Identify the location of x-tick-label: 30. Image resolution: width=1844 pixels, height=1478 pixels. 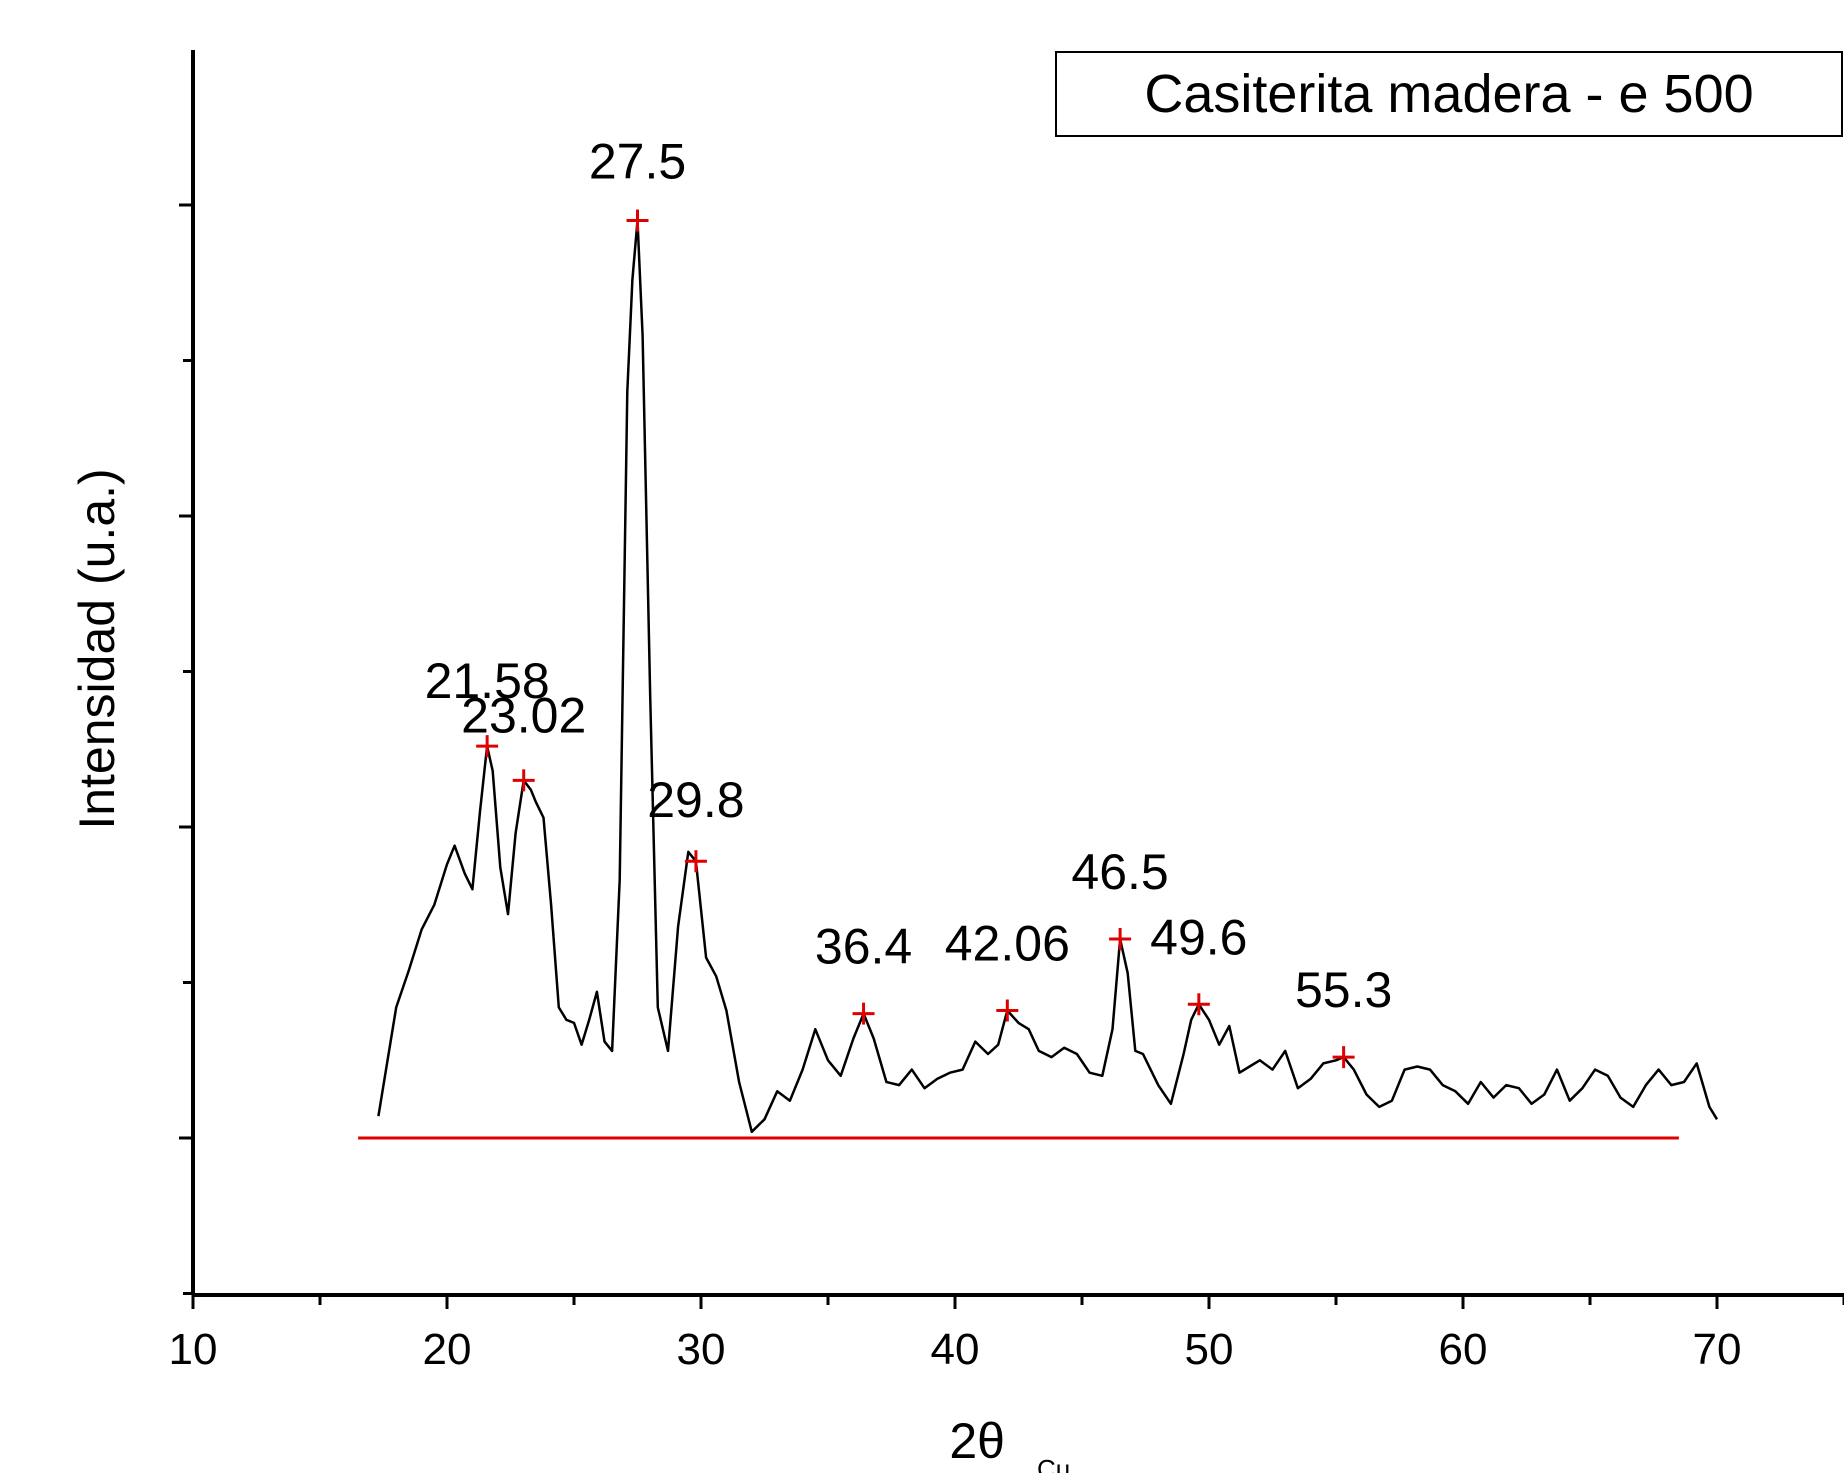
(701, 1349).